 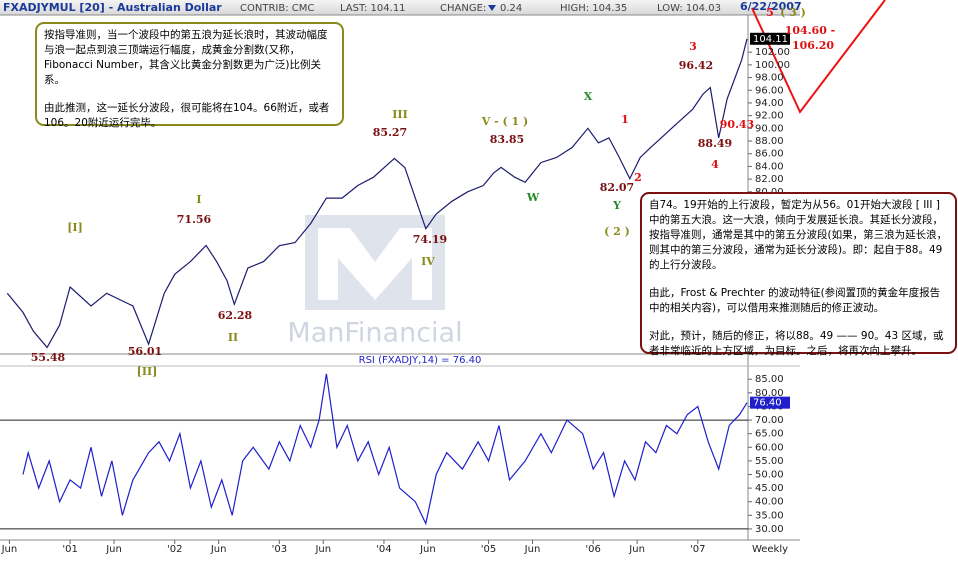 I want to click on y-tick-label: 84.00, so click(x=769, y=166).